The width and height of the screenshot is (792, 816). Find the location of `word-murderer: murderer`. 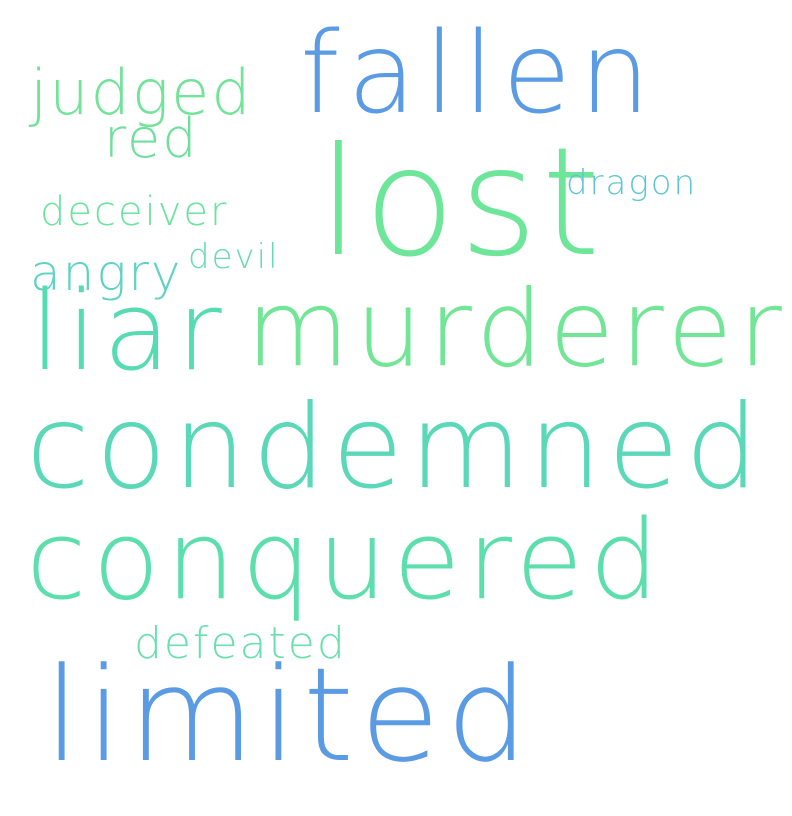

word-murderer: murderer is located at coordinates (517, 329).